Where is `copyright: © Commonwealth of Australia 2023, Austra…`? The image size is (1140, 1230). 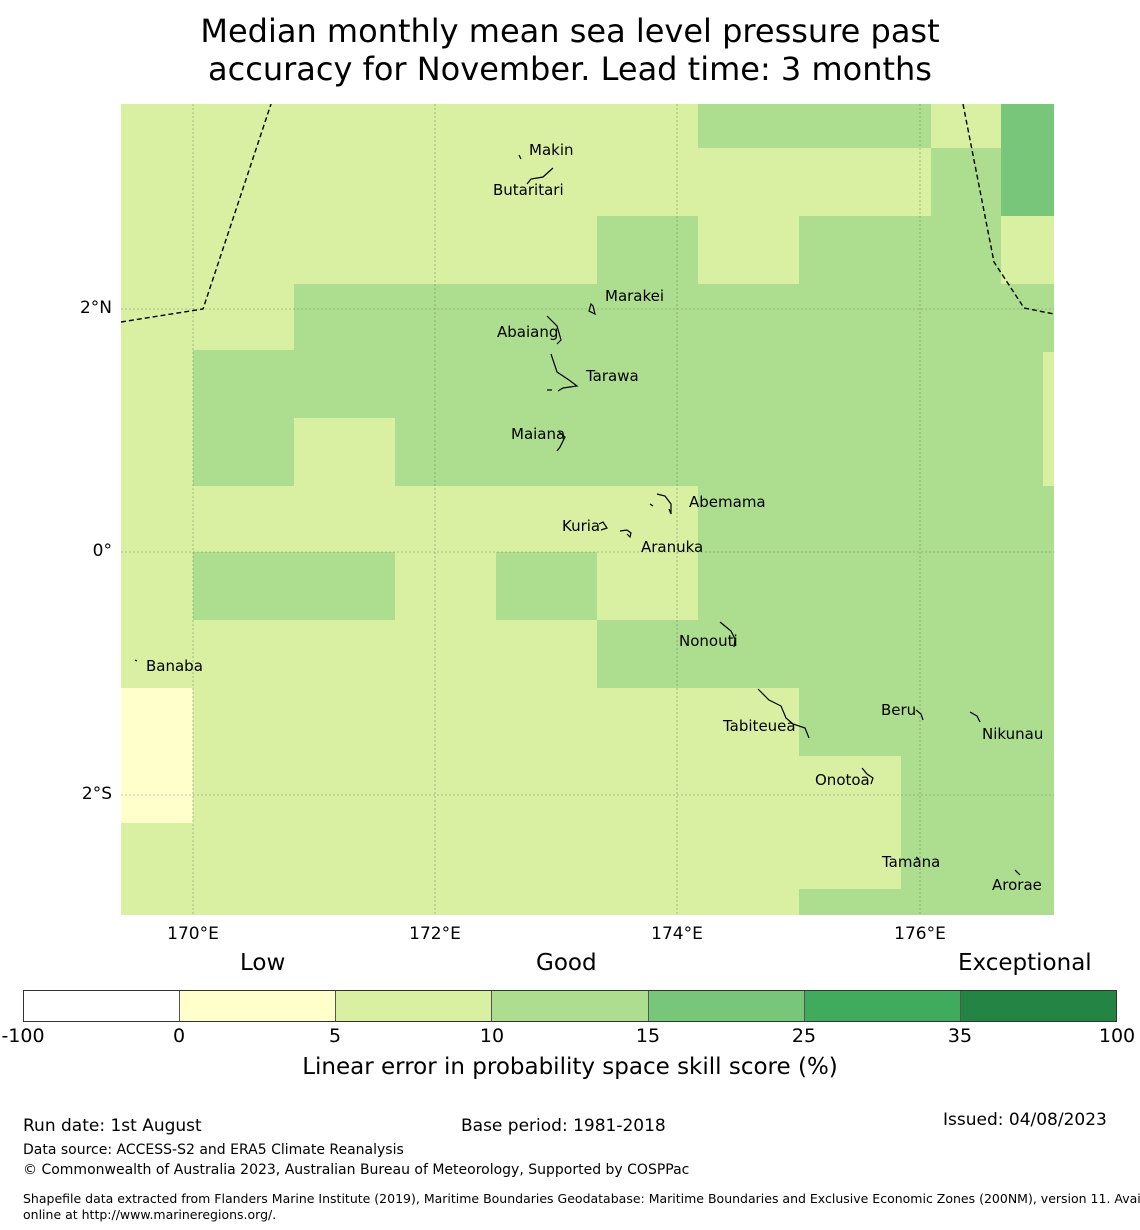
copyright: © Commonwealth of Australia 2023, Austra… is located at coordinates (356, 1170).